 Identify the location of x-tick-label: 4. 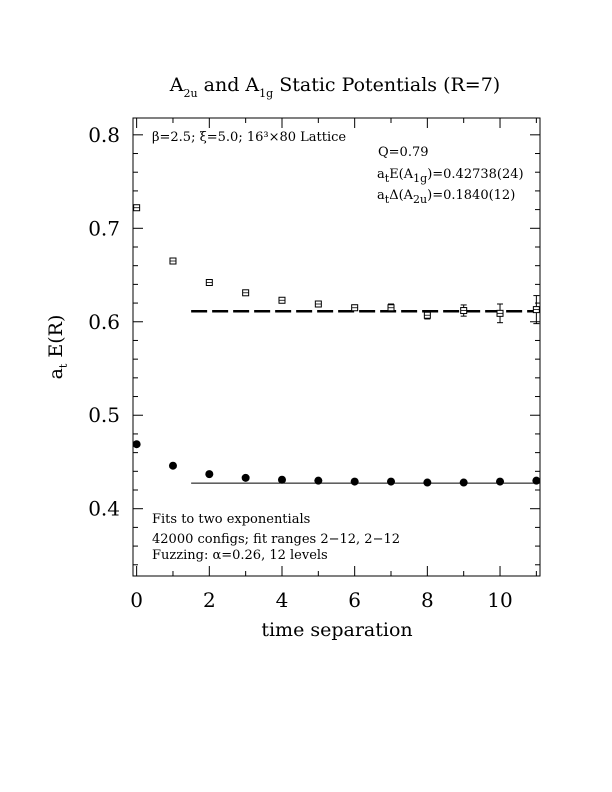
(282, 600).